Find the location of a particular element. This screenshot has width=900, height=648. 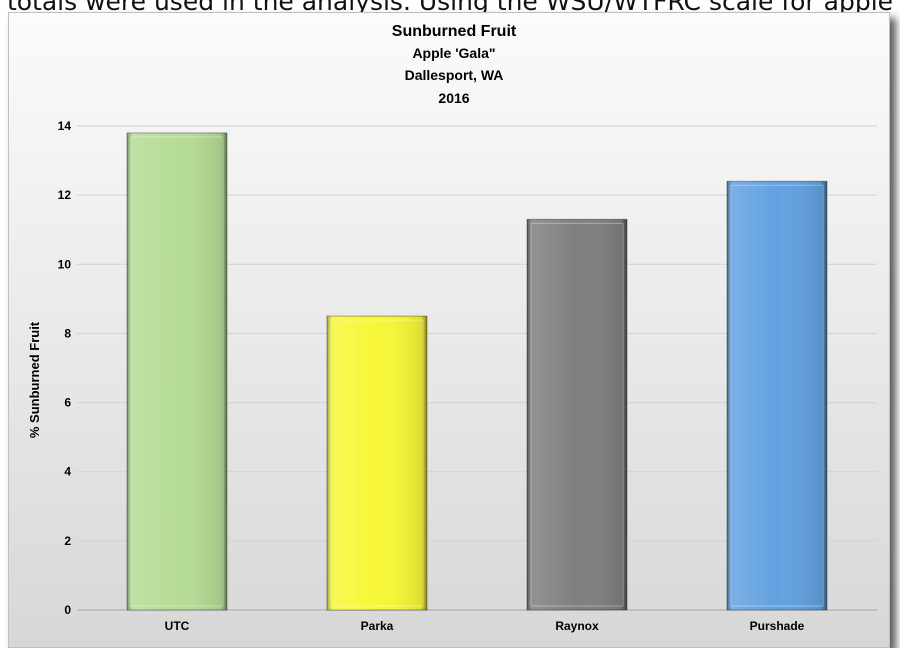

y-tick-label: 8 is located at coordinates (67, 333).